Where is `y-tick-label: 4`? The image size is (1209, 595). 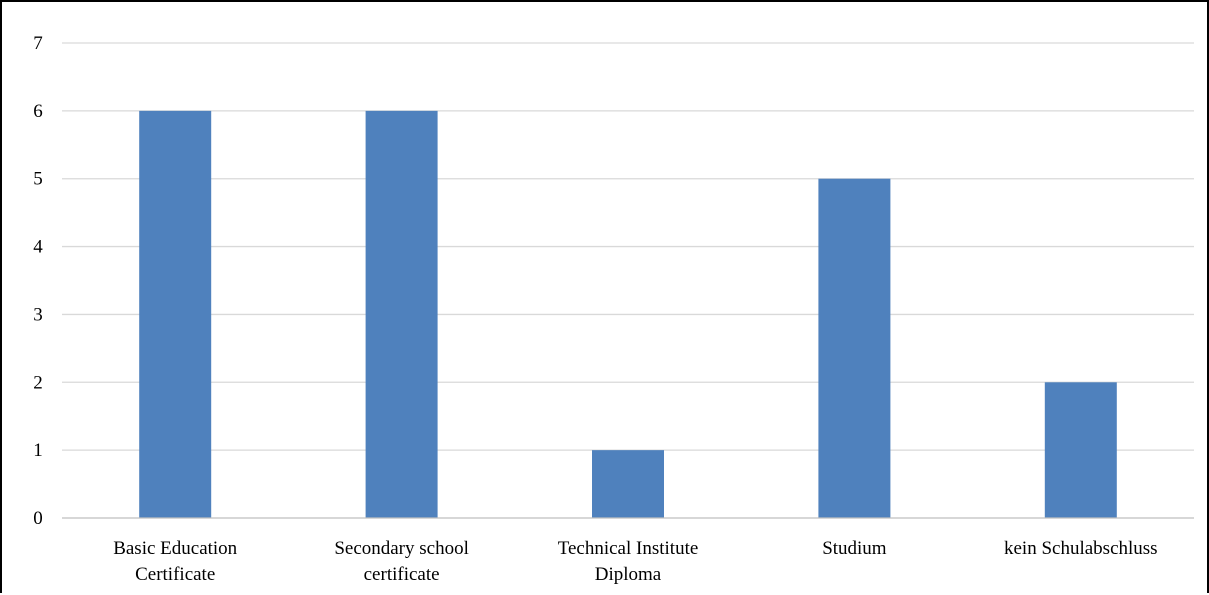
y-tick-label: 4 is located at coordinates (38, 247).